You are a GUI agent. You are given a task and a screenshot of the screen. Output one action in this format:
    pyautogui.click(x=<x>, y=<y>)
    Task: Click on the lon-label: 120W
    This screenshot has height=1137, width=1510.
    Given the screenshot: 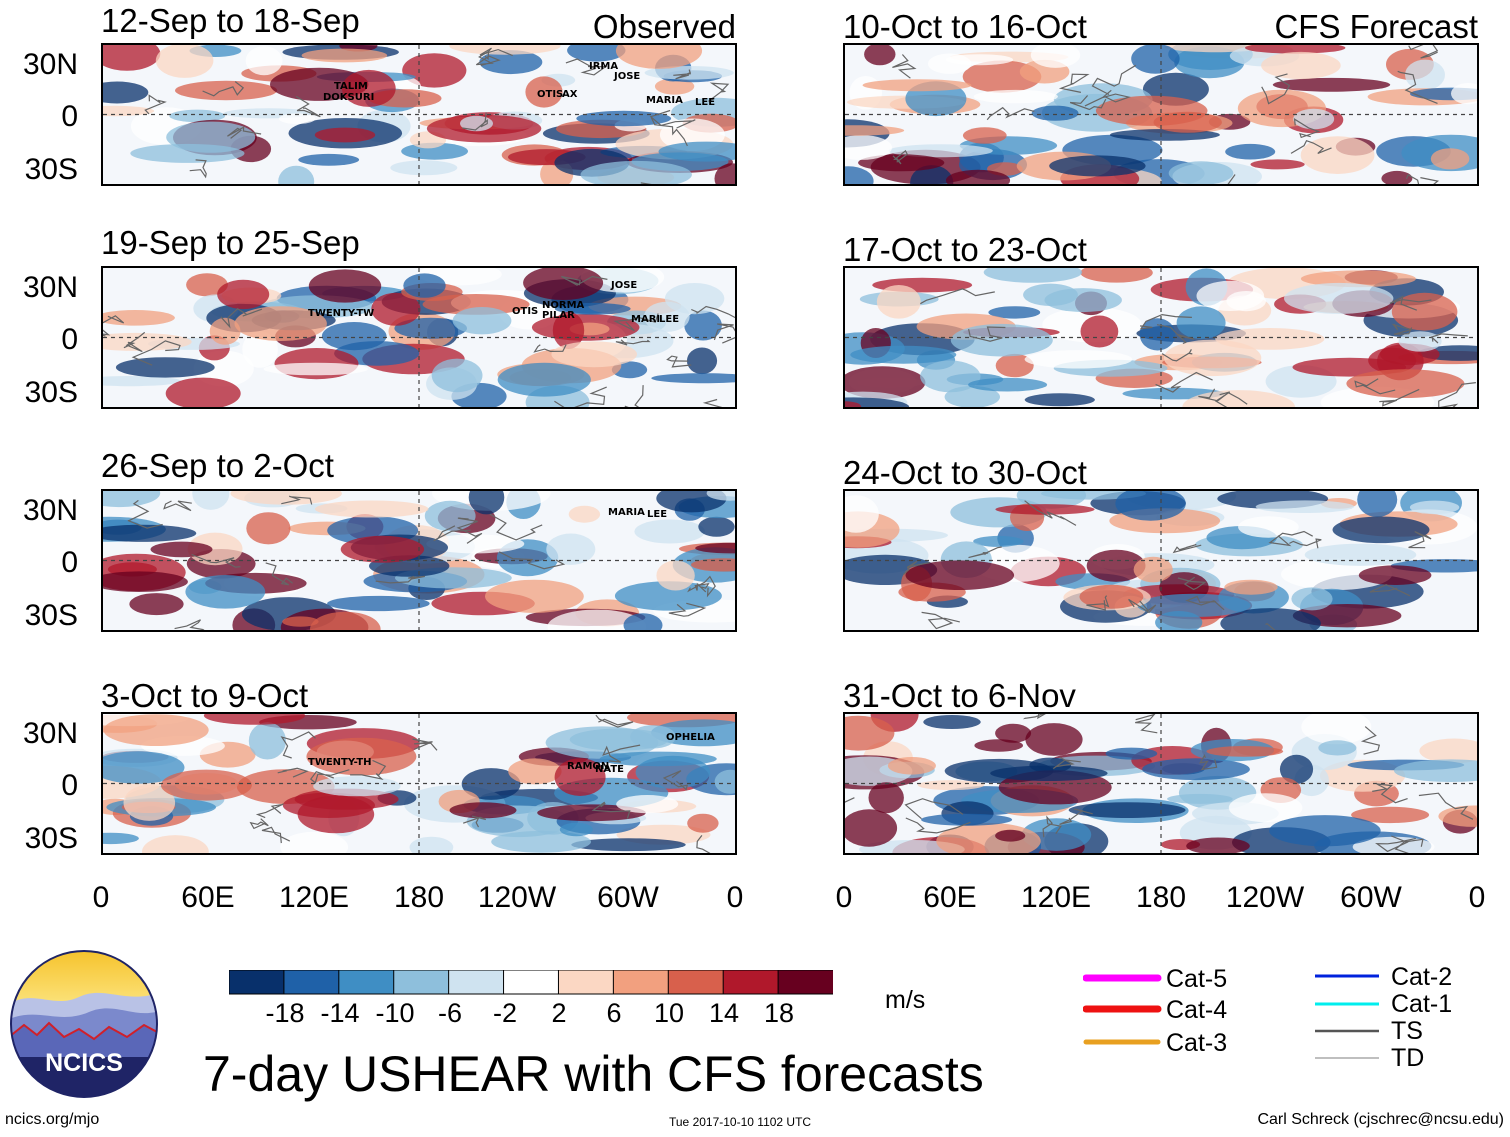 What is the action you would take?
    pyautogui.click(x=517, y=897)
    